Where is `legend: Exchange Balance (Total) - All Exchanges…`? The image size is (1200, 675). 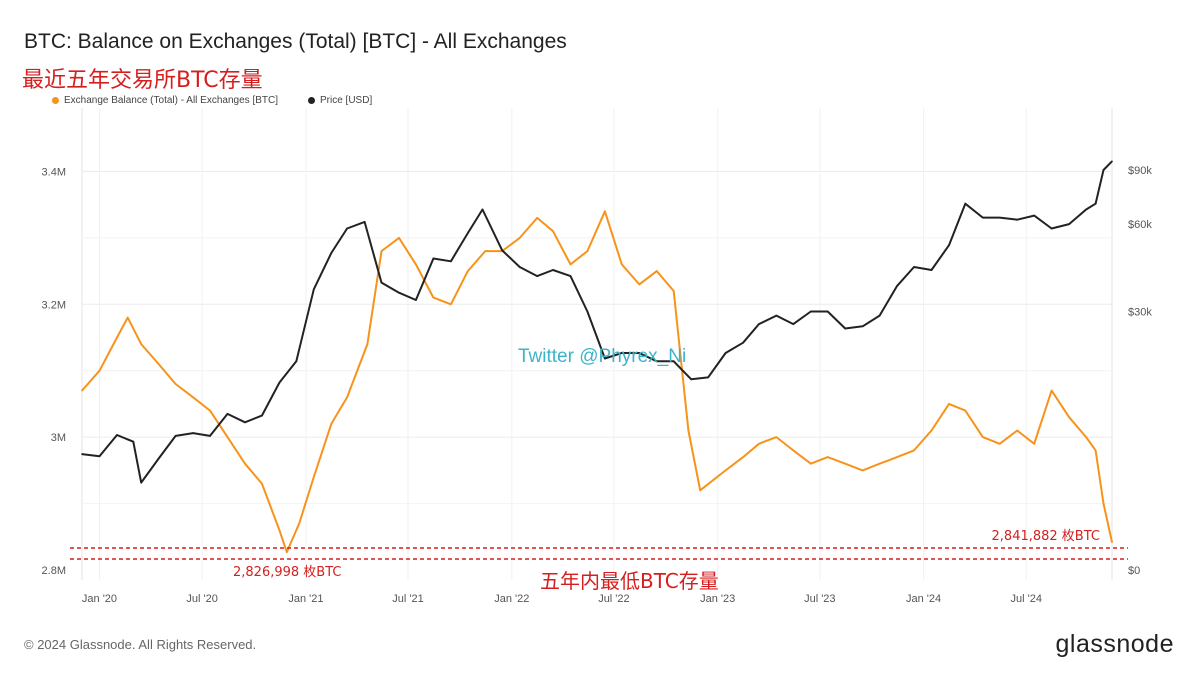
legend: Exchange Balance (Total) - All Exchanges… is located at coordinates (212, 100).